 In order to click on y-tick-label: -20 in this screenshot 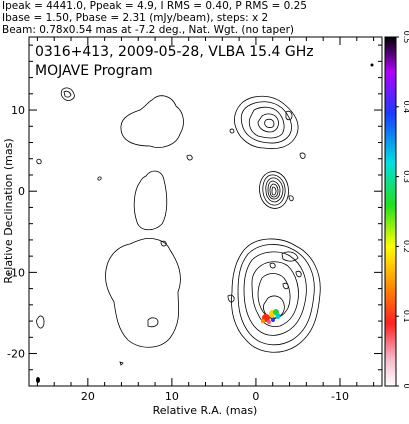, I will do `click(16, 354)`.